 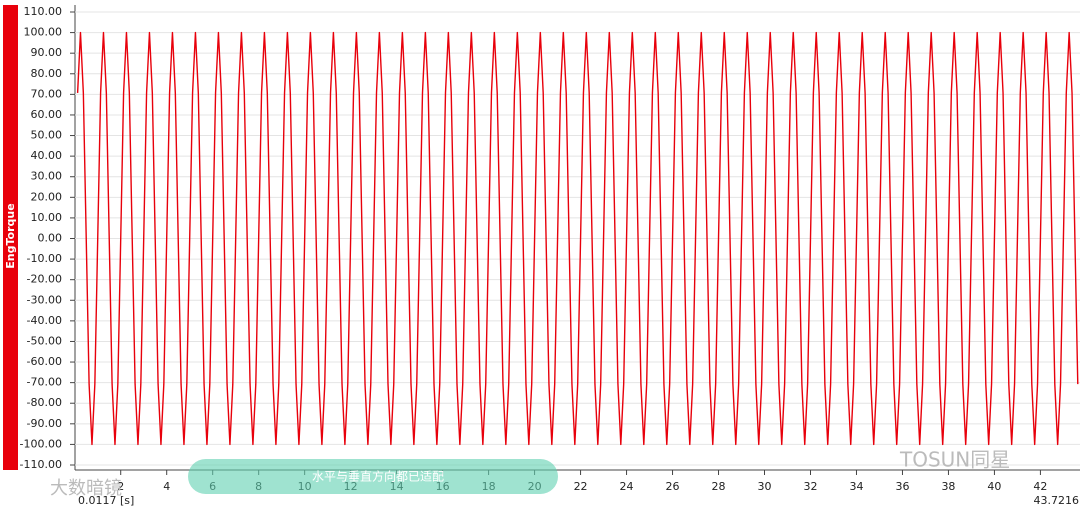 I want to click on y-tick-label: 10.00, so click(x=47, y=217).